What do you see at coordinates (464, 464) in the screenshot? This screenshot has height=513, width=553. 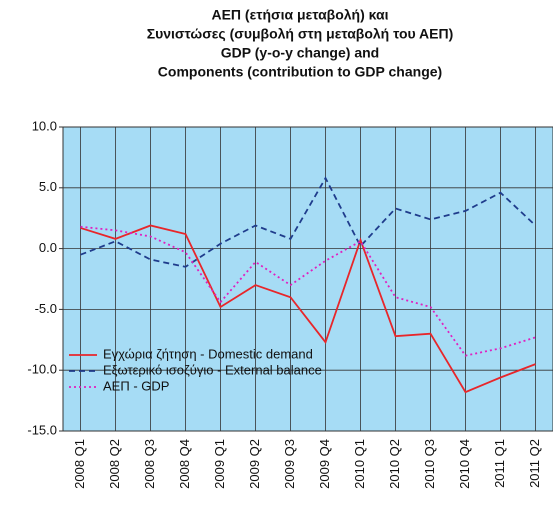 I see `x-tick-label: 2010 Q4` at bounding box center [464, 464].